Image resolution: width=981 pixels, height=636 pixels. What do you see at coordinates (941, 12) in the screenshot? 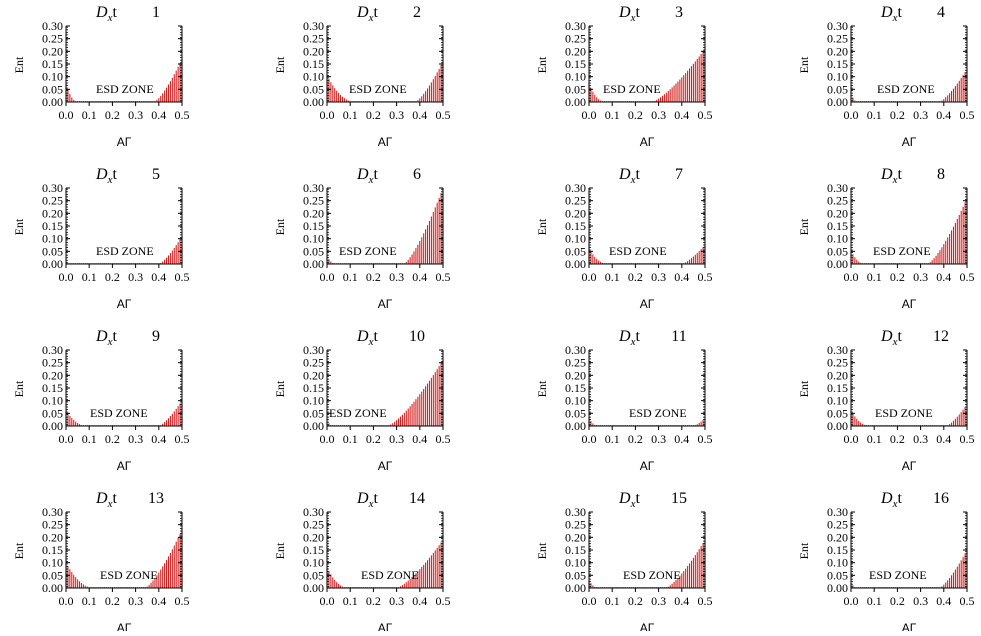
I see `panel-number: 4` at bounding box center [941, 12].